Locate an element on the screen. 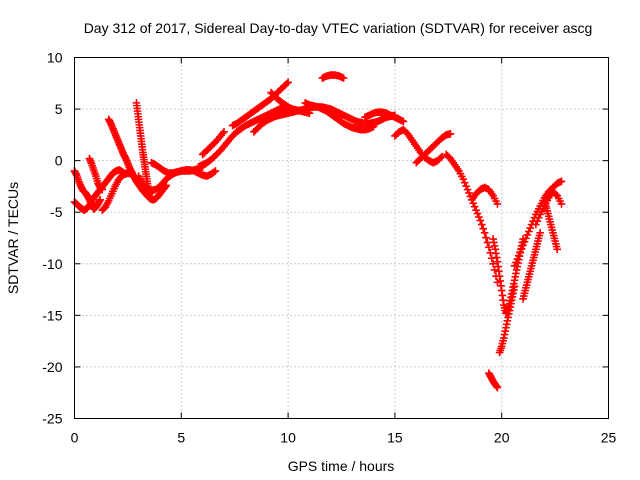 The image size is (640, 480). y-tick-label: -5 is located at coordinates (56, 212).